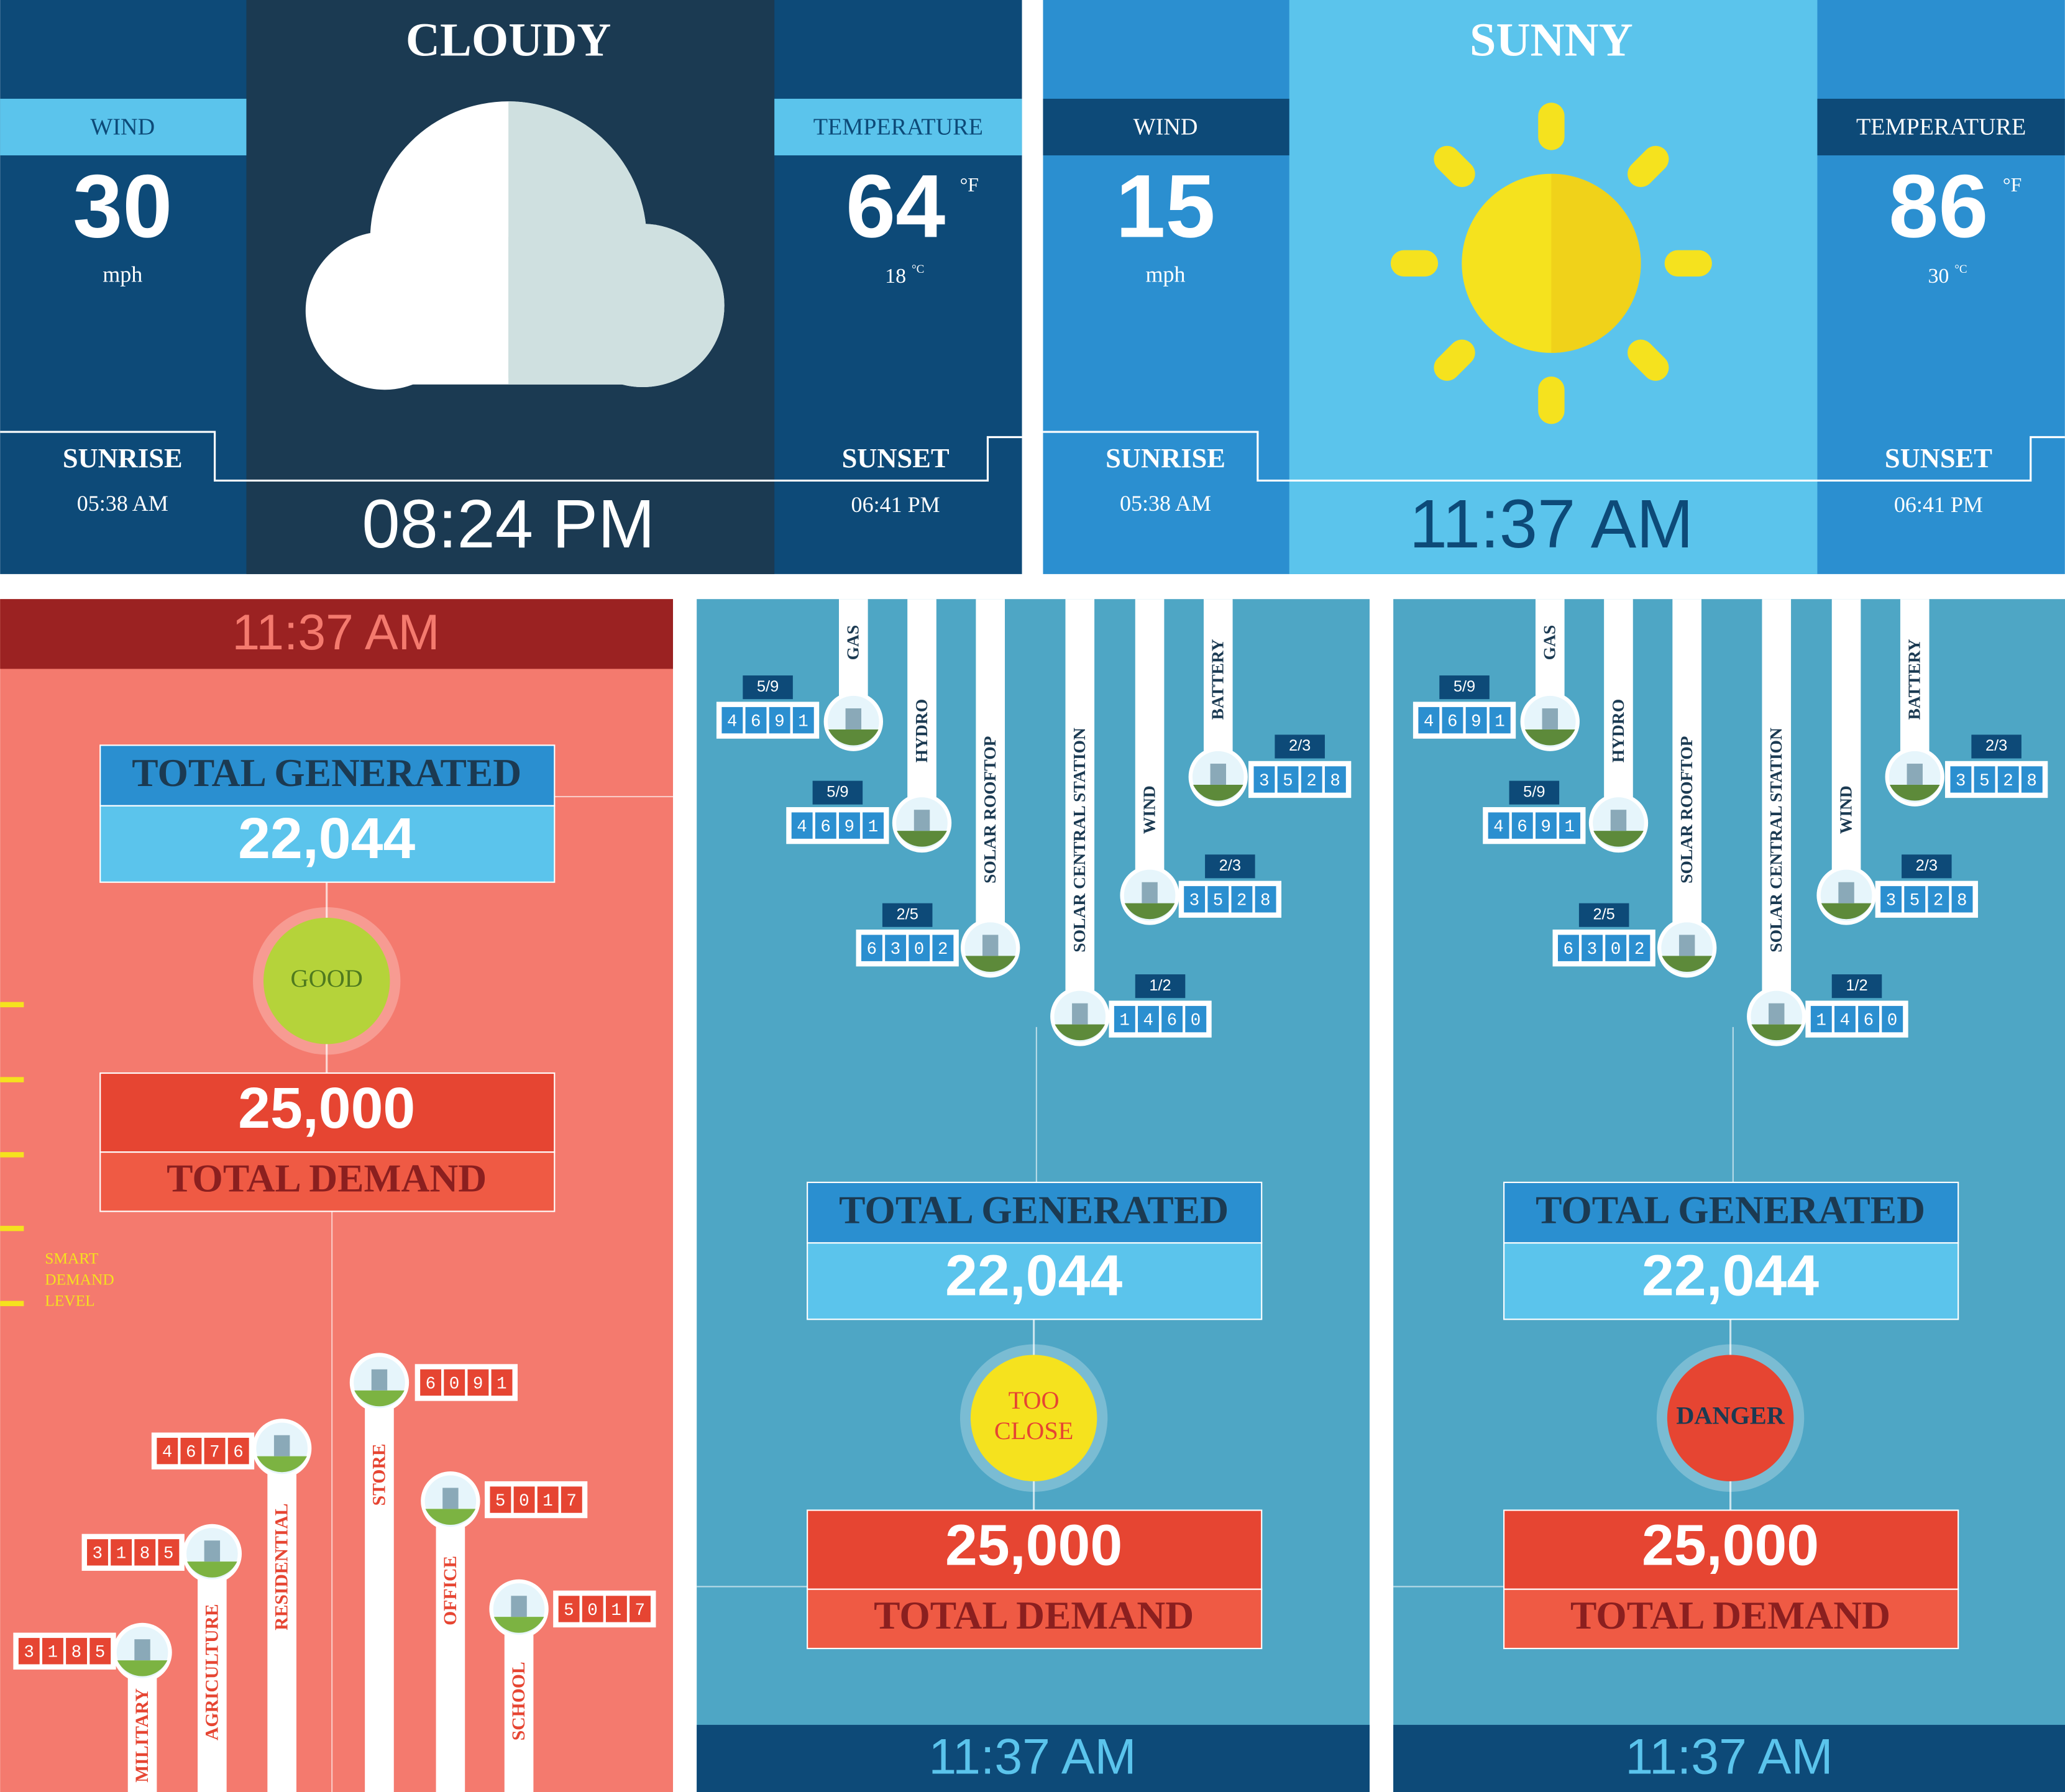  What do you see at coordinates (1034, 1400) in the screenshot?
I see `status-text: TOO` at bounding box center [1034, 1400].